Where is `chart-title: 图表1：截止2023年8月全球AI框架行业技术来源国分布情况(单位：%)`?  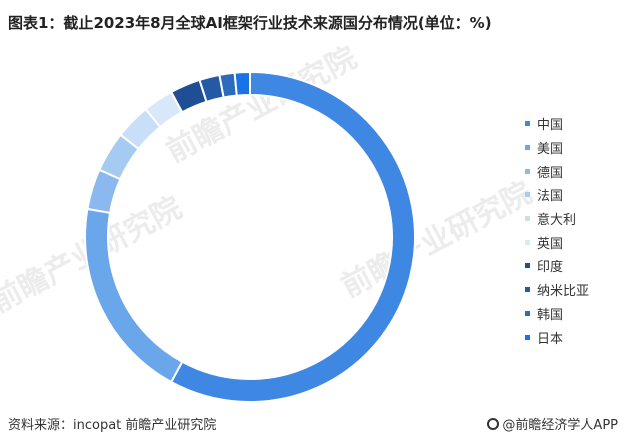 chart-title: 图表1：截止2023年8月全球AI框架行业技术来源国分布情况(单位：%) is located at coordinates (250, 23).